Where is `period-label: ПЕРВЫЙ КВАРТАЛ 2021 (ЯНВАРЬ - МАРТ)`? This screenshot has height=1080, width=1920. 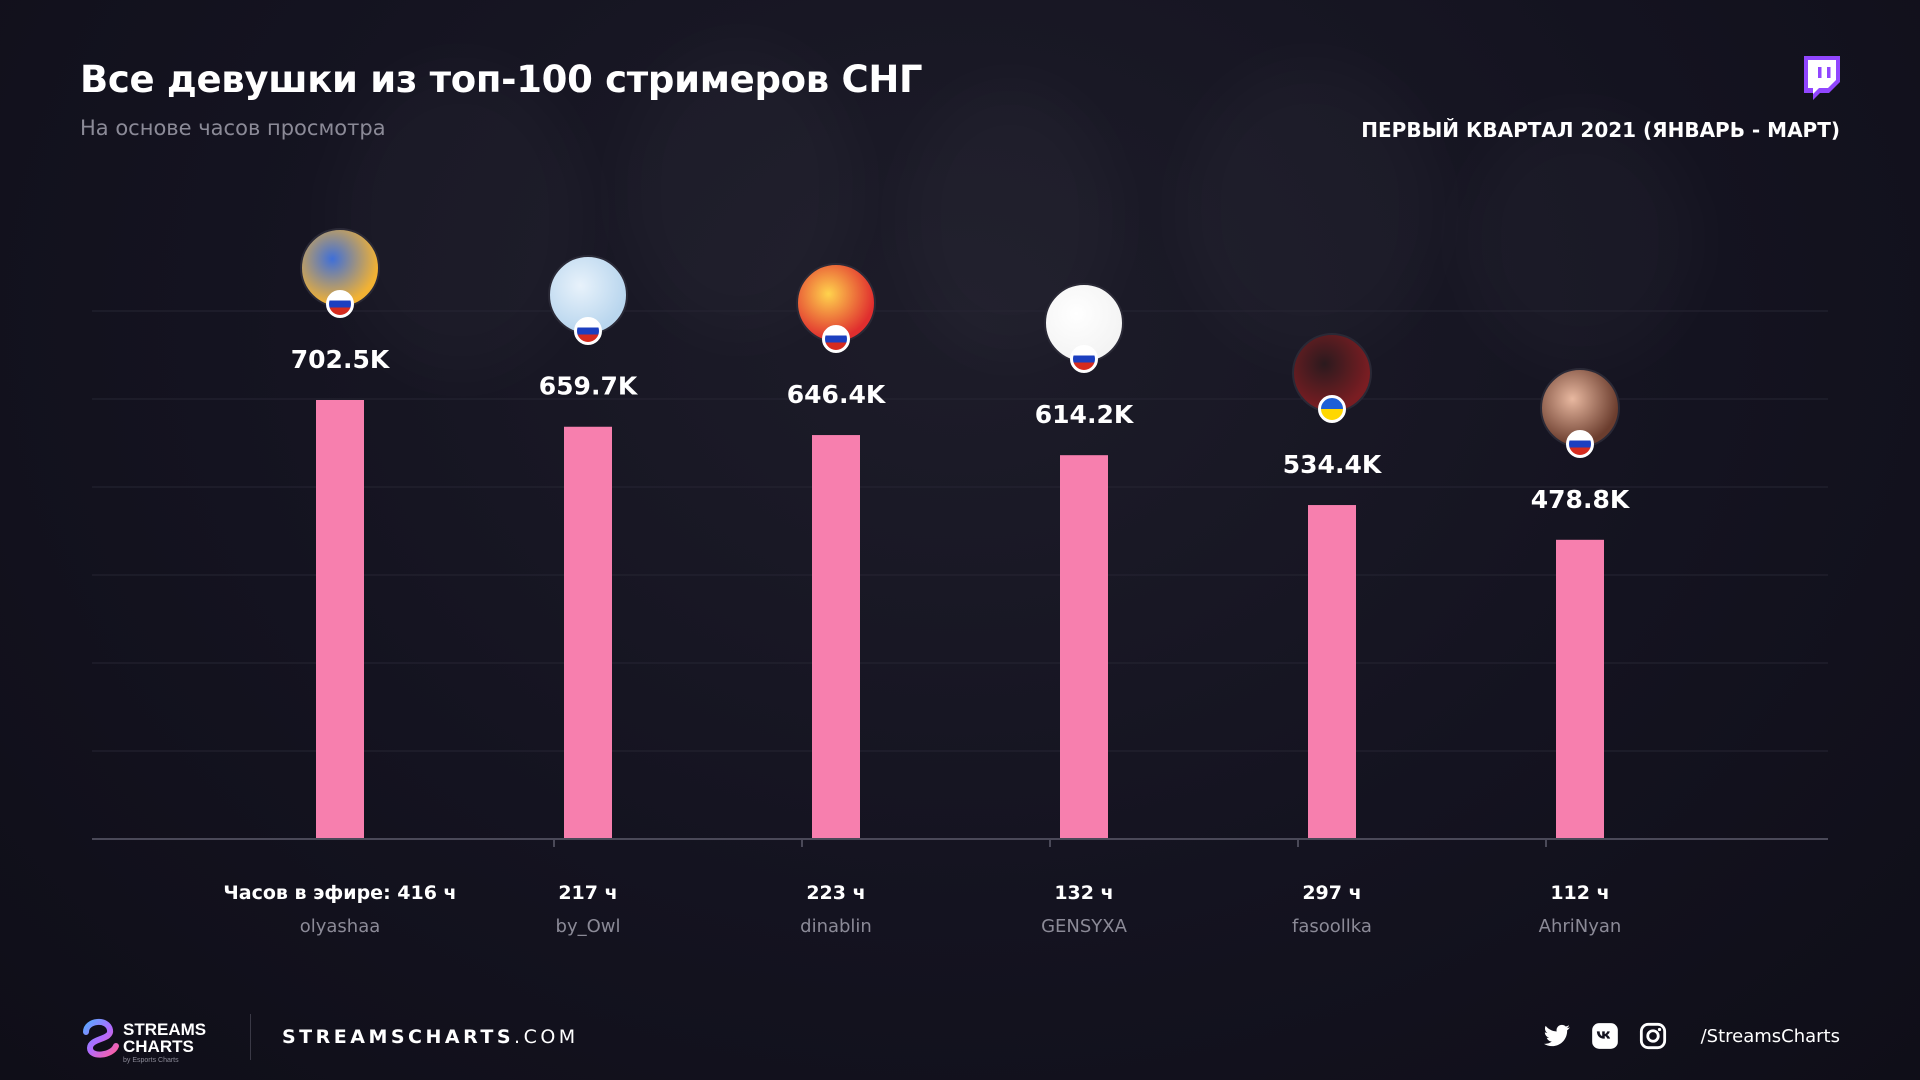 period-label: ПЕРВЫЙ КВАРТАЛ 2021 (ЯНВАРЬ - МАРТ) is located at coordinates (1600, 130).